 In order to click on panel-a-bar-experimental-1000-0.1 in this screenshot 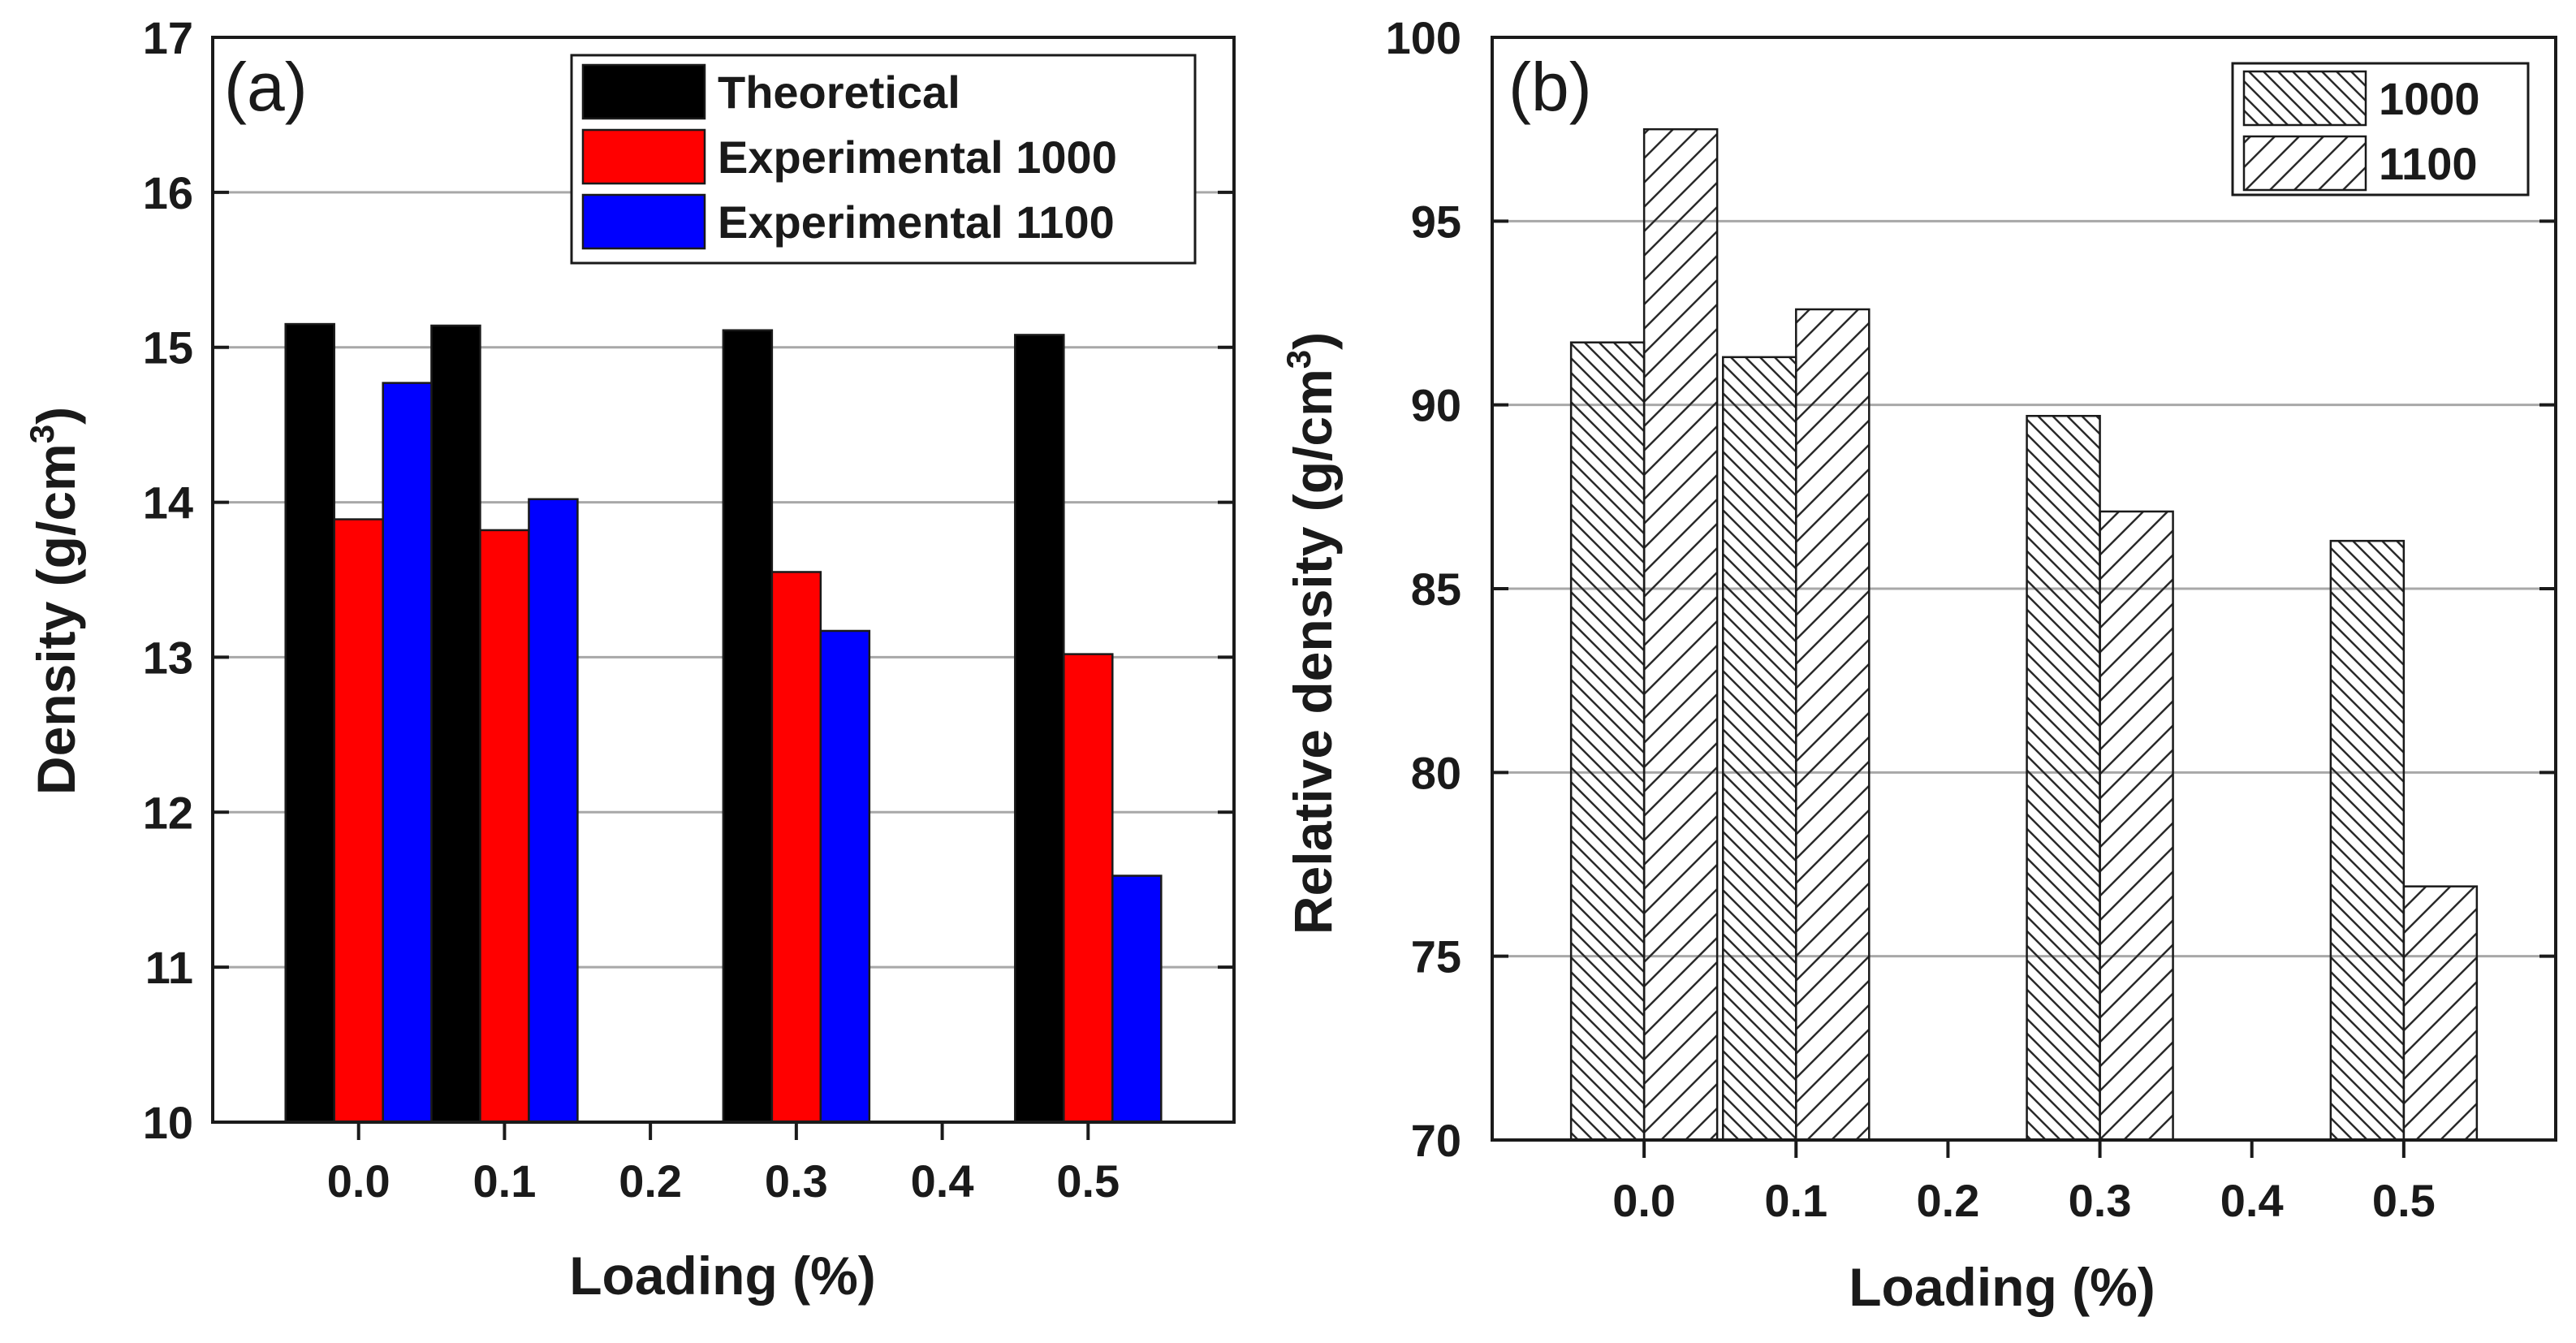, I will do `click(504, 826)`.